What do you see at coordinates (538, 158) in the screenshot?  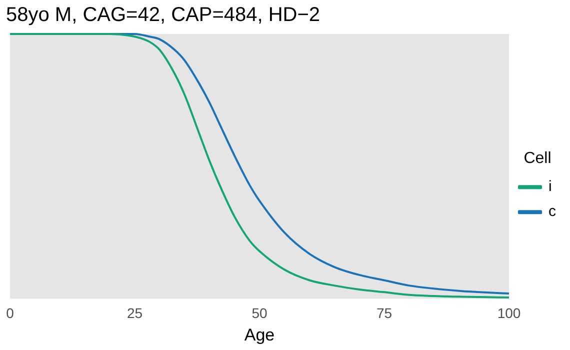 I see `legend-title: Cell` at bounding box center [538, 158].